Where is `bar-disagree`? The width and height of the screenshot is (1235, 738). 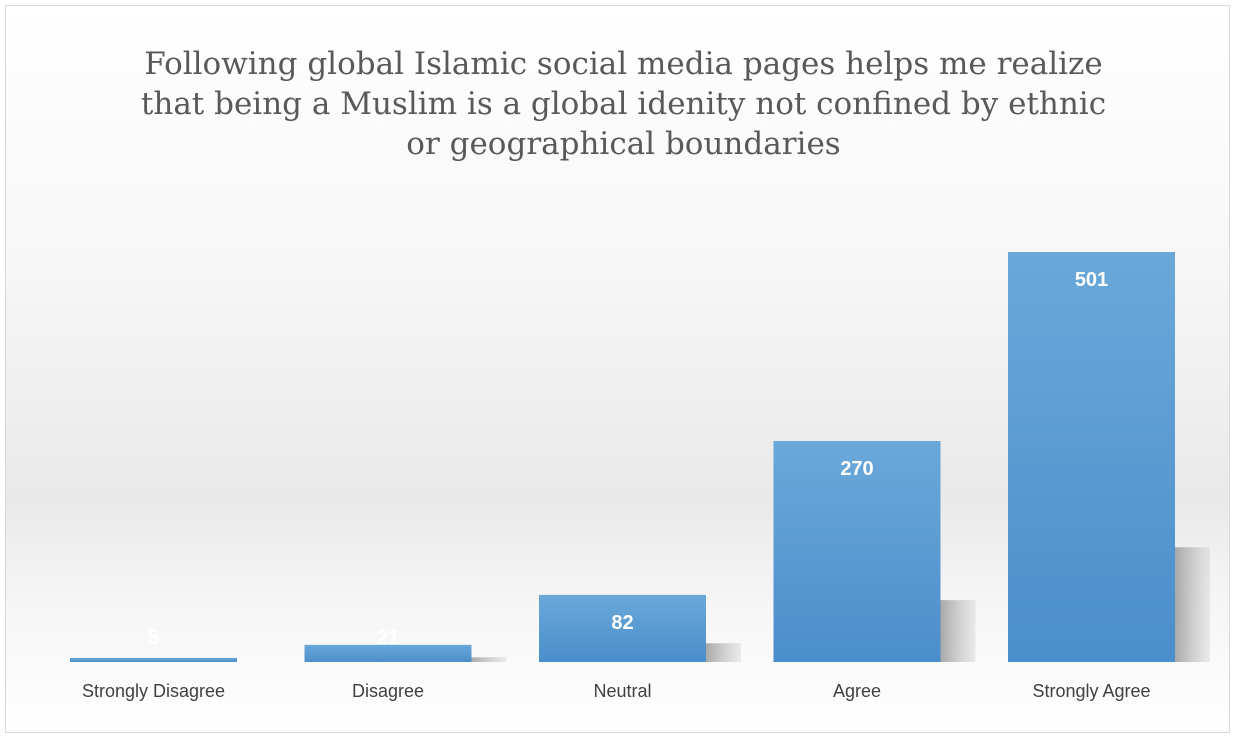 bar-disagree is located at coordinates (388, 653).